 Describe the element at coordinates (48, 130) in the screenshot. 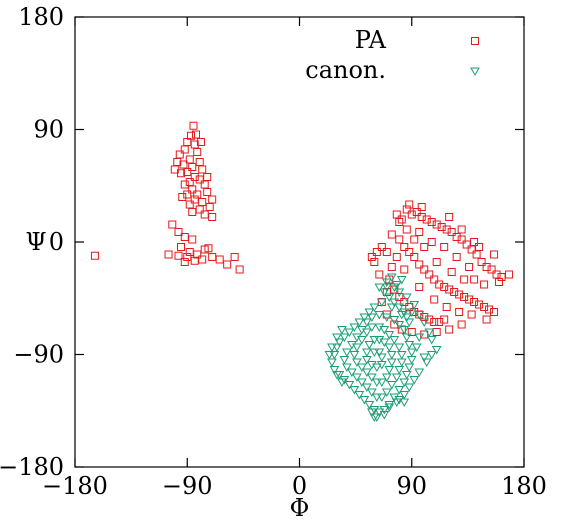

I see `y-tick-label: 90` at that location.